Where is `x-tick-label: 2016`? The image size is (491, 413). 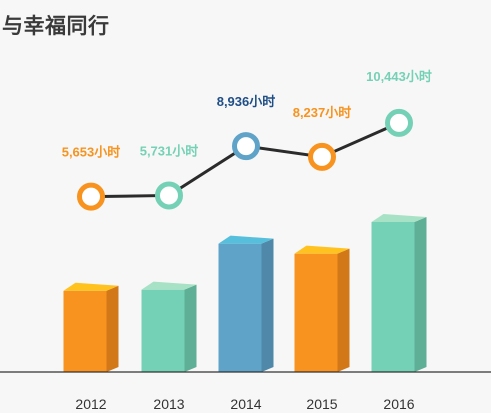 x-tick-label: 2016 is located at coordinates (398, 404).